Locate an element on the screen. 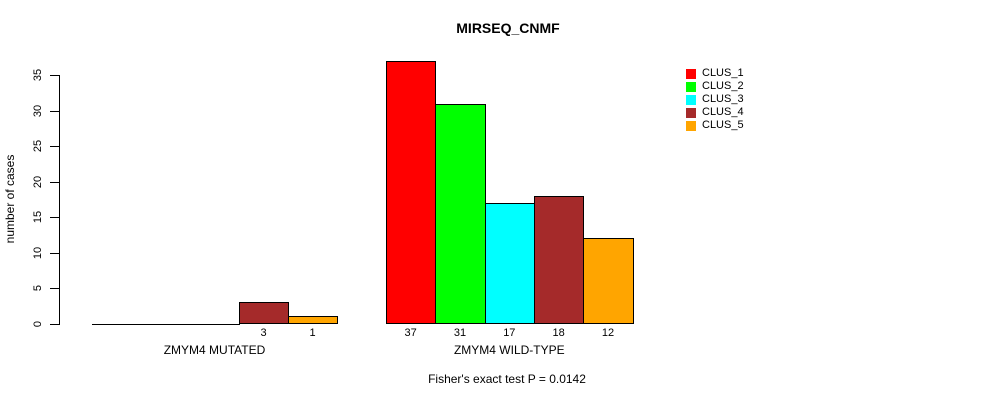 This screenshot has height=400, width=990. bar-value-label: 18 is located at coordinates (558, 333).